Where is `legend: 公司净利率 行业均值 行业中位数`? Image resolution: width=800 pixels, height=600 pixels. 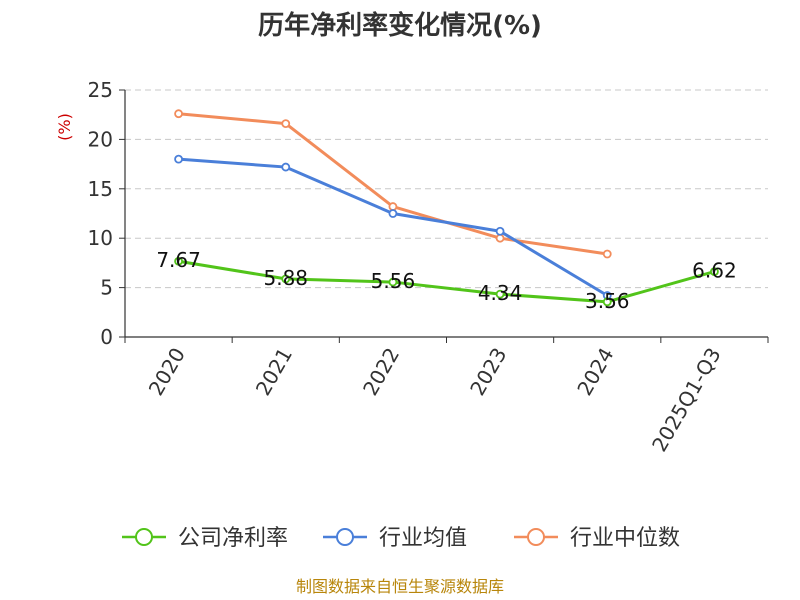
legend: 公司净利率 行业均值 行业中位数 is located at coordinates (401, 538).